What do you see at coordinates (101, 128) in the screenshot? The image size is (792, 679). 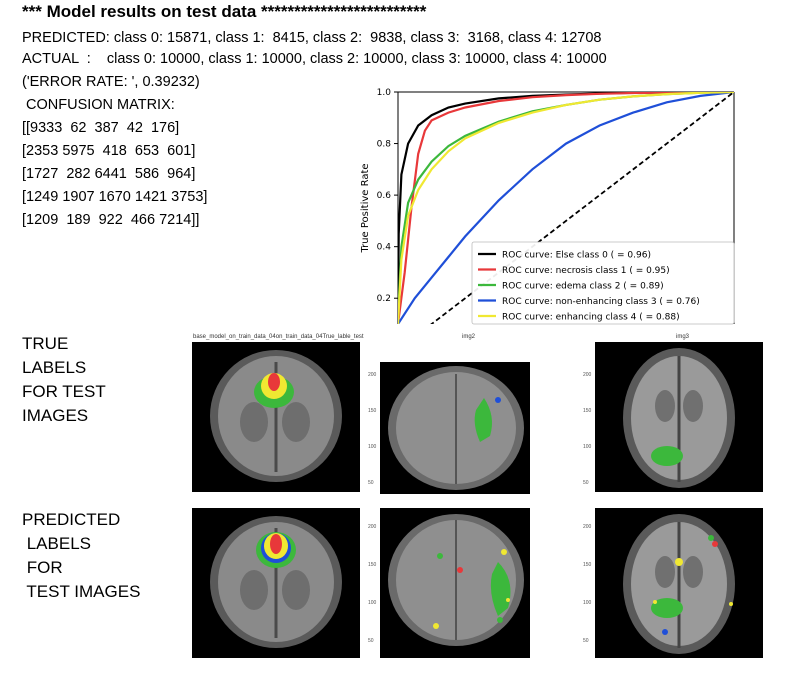 I see `confusion-matrix-row: [[9333 62 387 42 176]` at bounding box center [101, 128].